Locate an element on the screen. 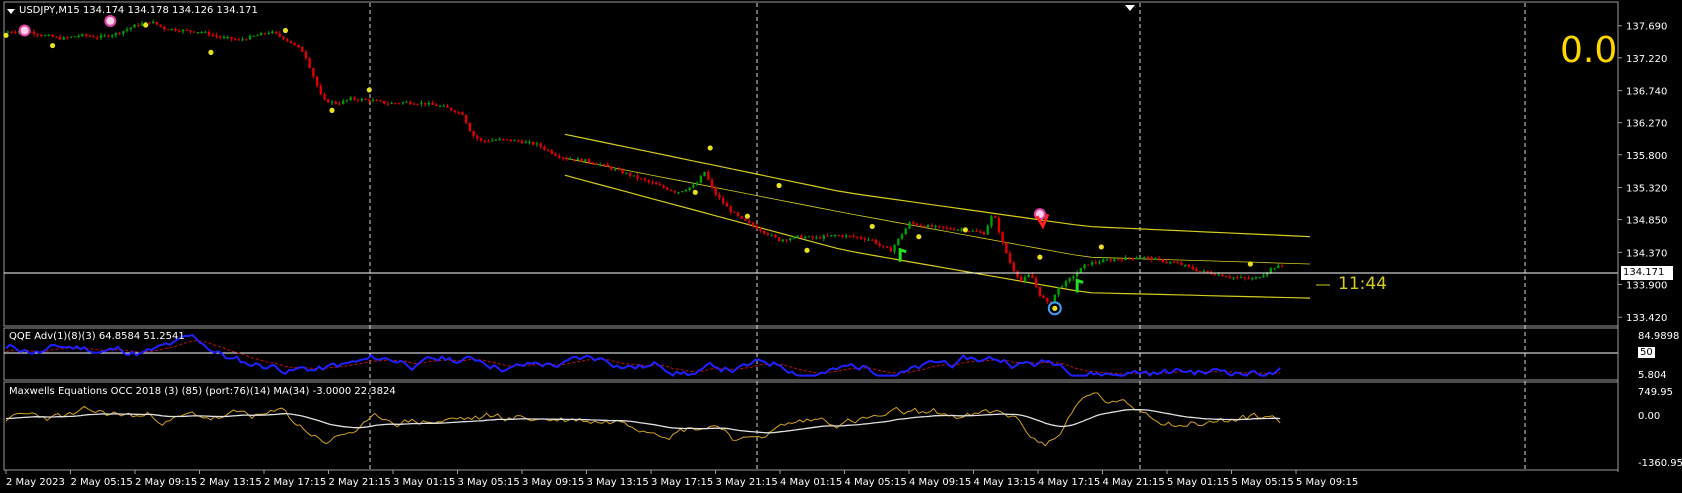  time-tick-label: 3 May 21:15 is located at coordinates (747, 482).